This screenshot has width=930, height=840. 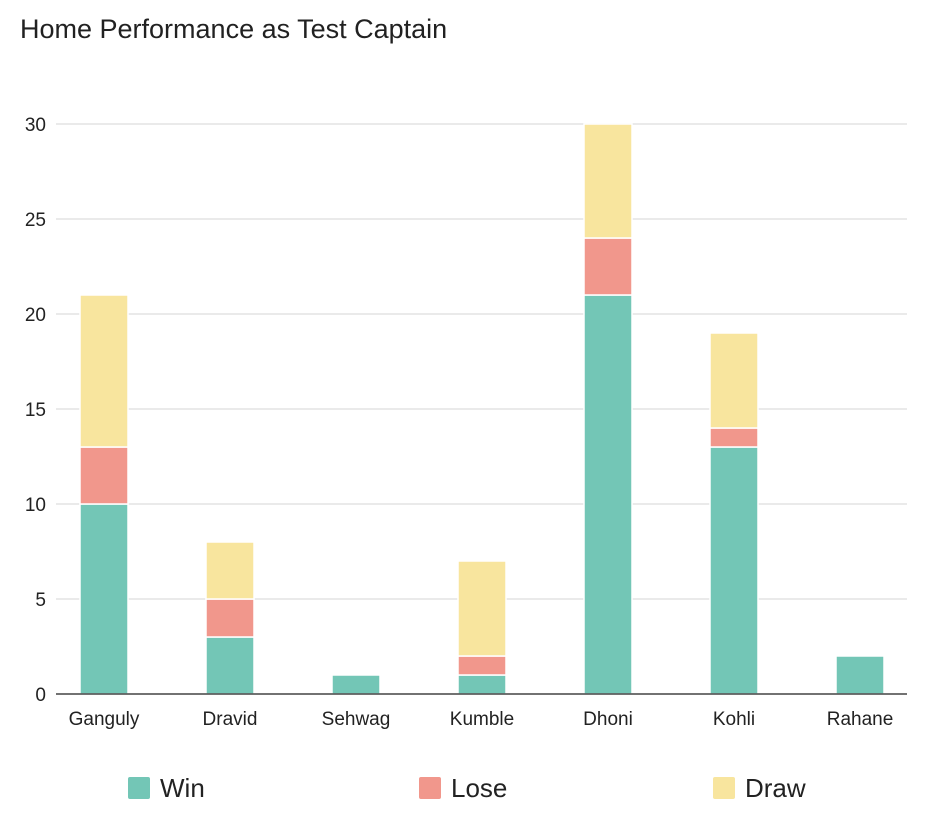 I want to click on legend: Win Lose Draw, so click(x=465, y=788).